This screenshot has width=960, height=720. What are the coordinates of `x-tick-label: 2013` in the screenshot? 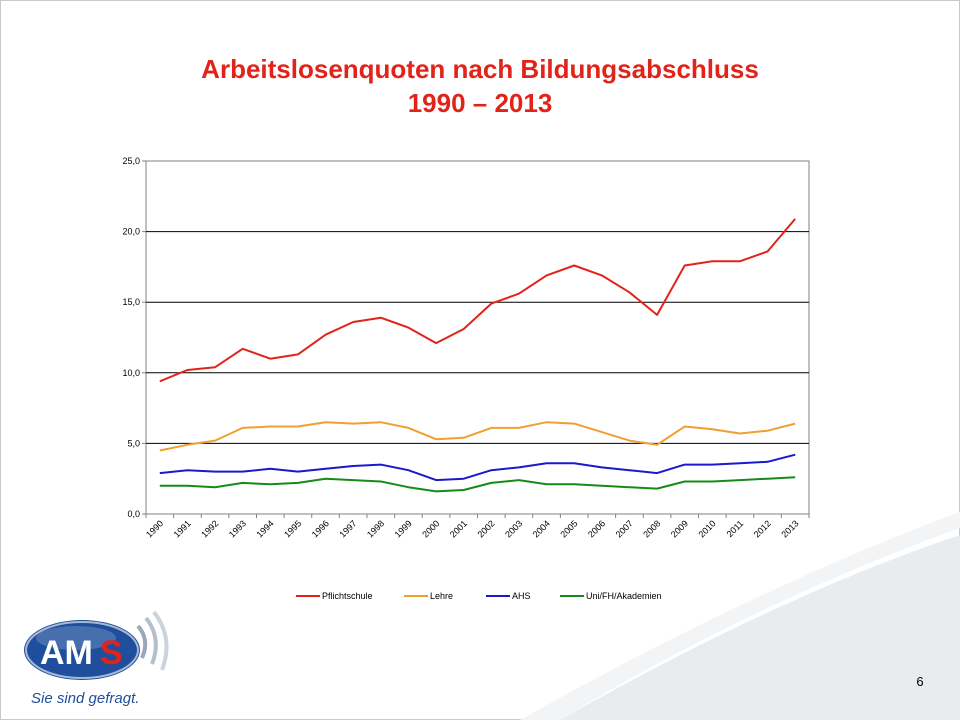 It's located at (789, 528).